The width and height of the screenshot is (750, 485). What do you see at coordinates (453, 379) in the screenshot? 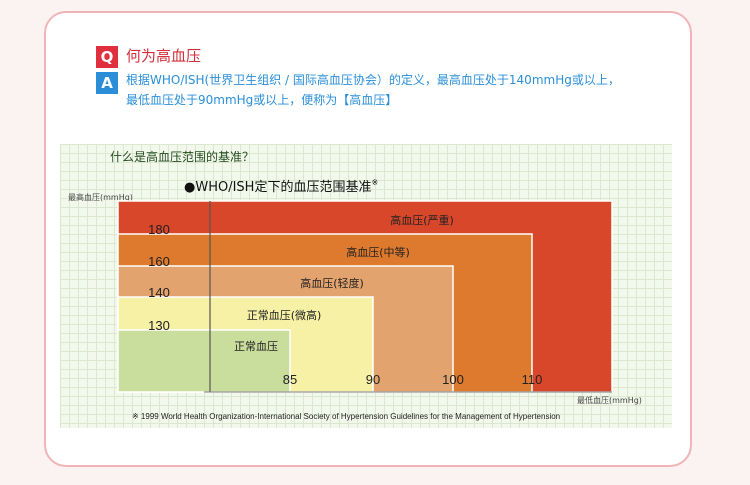
I see `x-tick-label: 100` at bounding box center [453, 379].